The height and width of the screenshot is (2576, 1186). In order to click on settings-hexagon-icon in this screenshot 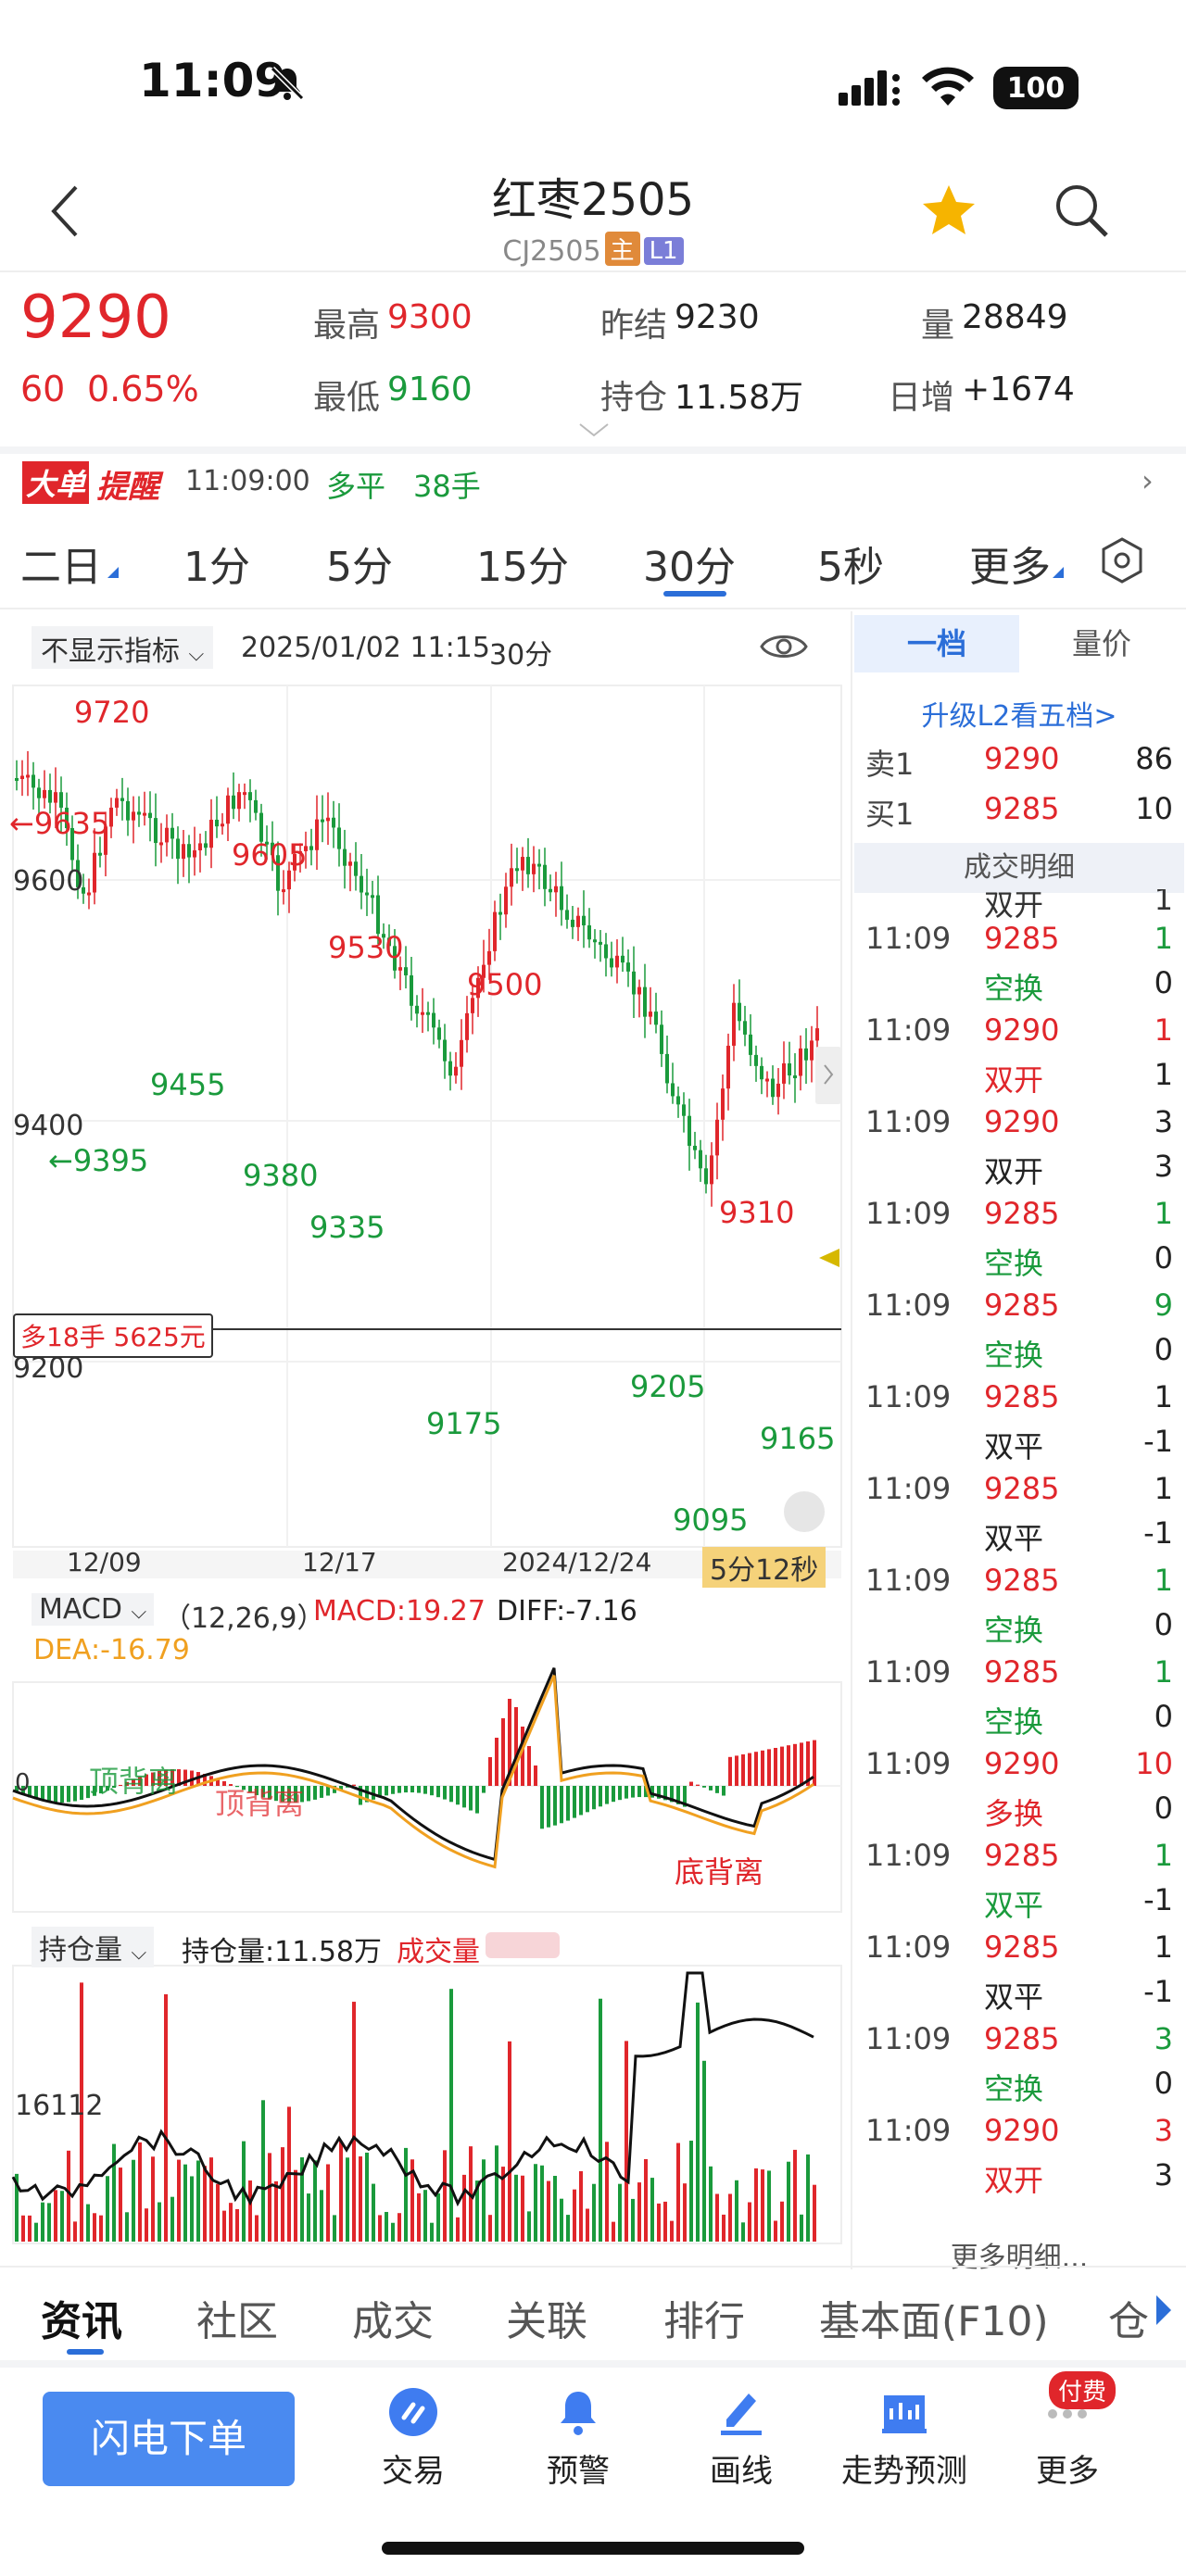, I will do `click(1122, 562)`.